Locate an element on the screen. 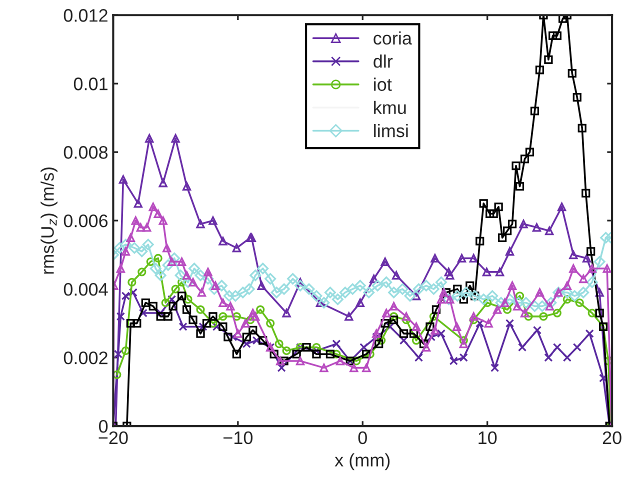  x-tick-label: −10 is located at coordinates (238, 437).